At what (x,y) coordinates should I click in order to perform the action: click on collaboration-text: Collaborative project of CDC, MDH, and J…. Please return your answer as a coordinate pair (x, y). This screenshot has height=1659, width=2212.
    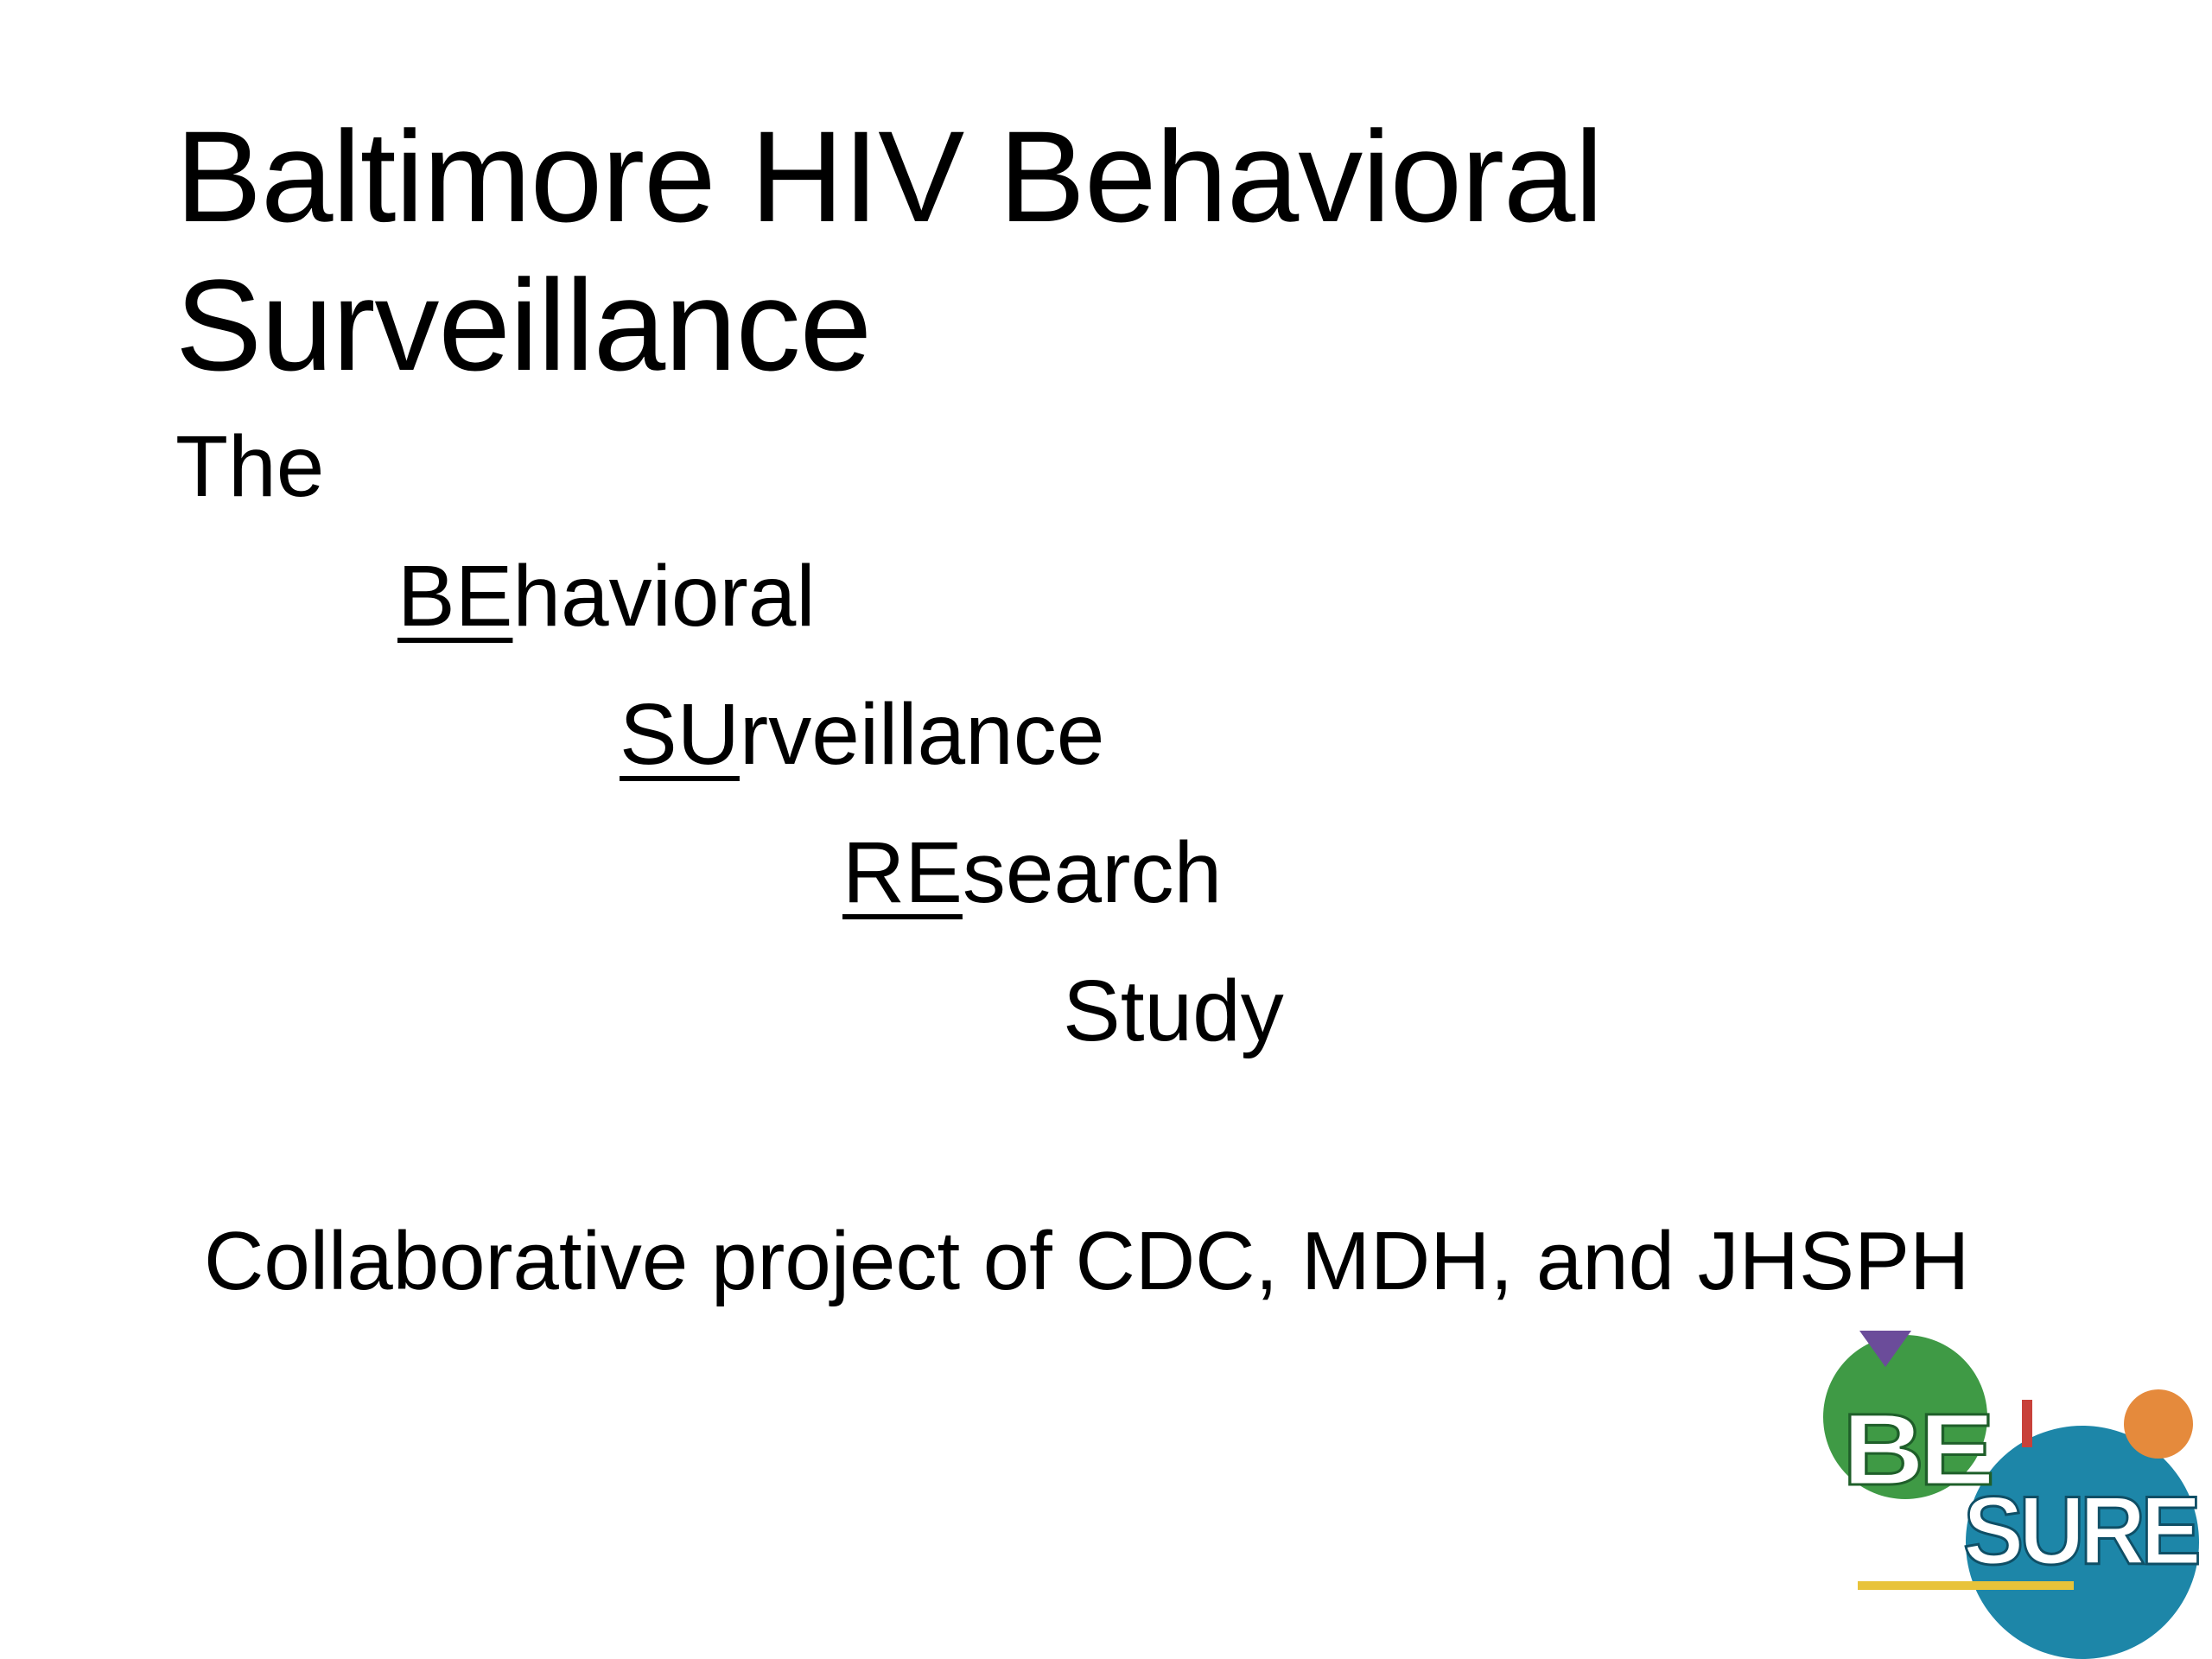
    Looking at the image, I should click on (1087, 1261).